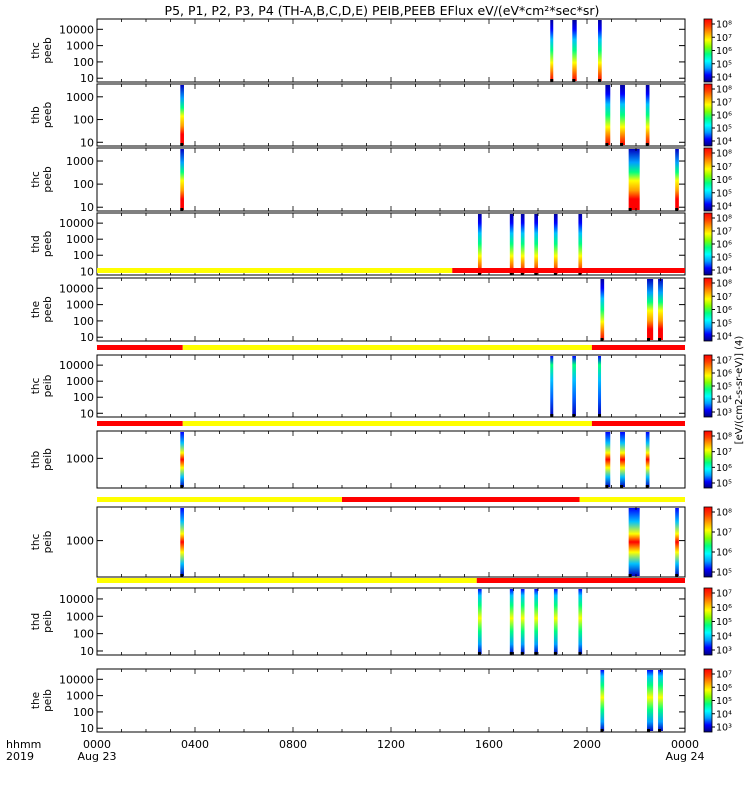 Image resolution: width=750 pixels, height=800 pixels. I want to click on panel-thd-peib: 10 100 1000 10000 thd peib 10³ 10⁴ 10⁵ 10⁶ 10⁷, so click(381, 618).